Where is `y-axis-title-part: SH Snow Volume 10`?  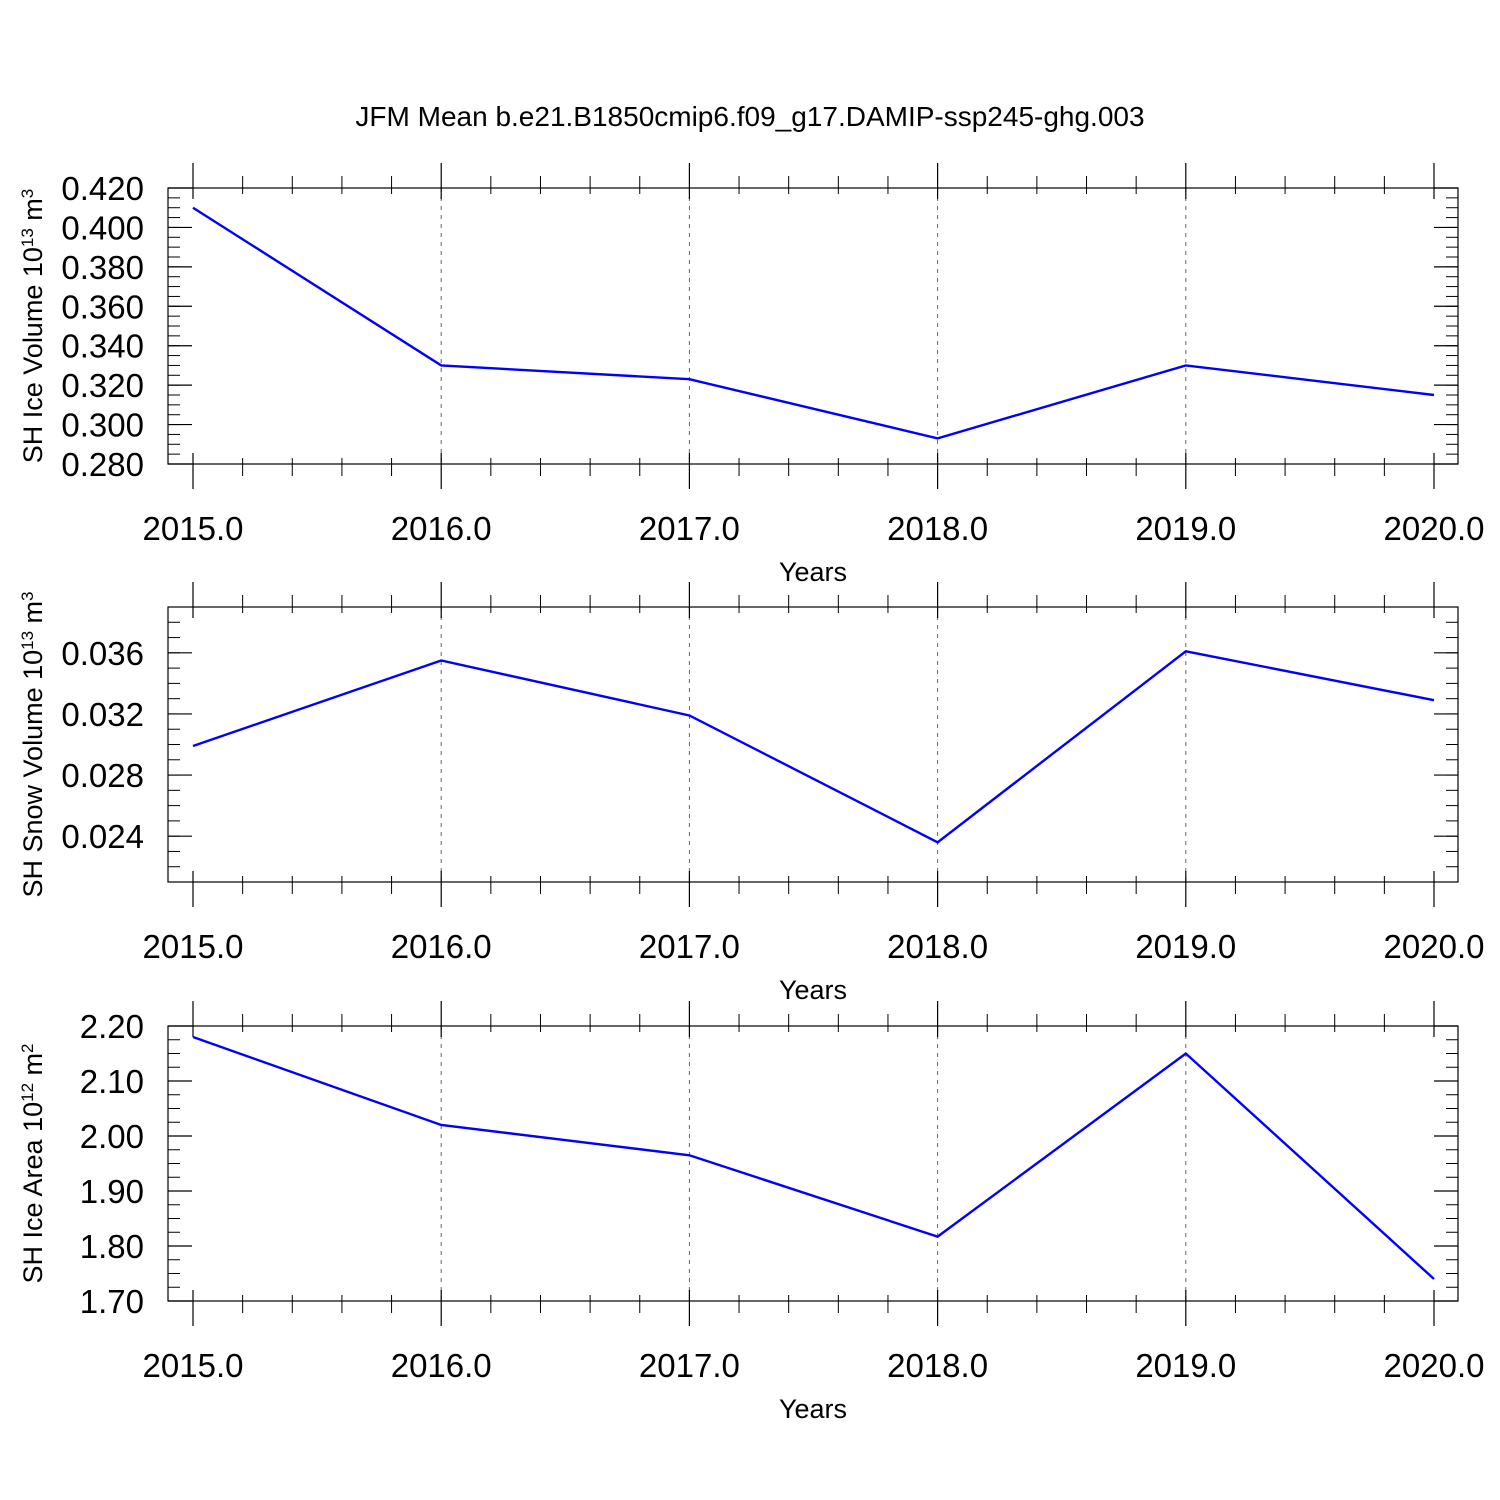 y-axis-title-part: SH Snow Volume 10 is located at coordinates (33, 774).